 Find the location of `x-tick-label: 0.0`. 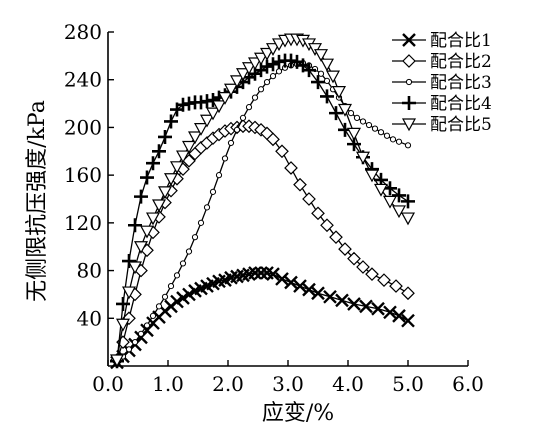

x-tick-label: 0.0 is located at coordinates (108, 384).